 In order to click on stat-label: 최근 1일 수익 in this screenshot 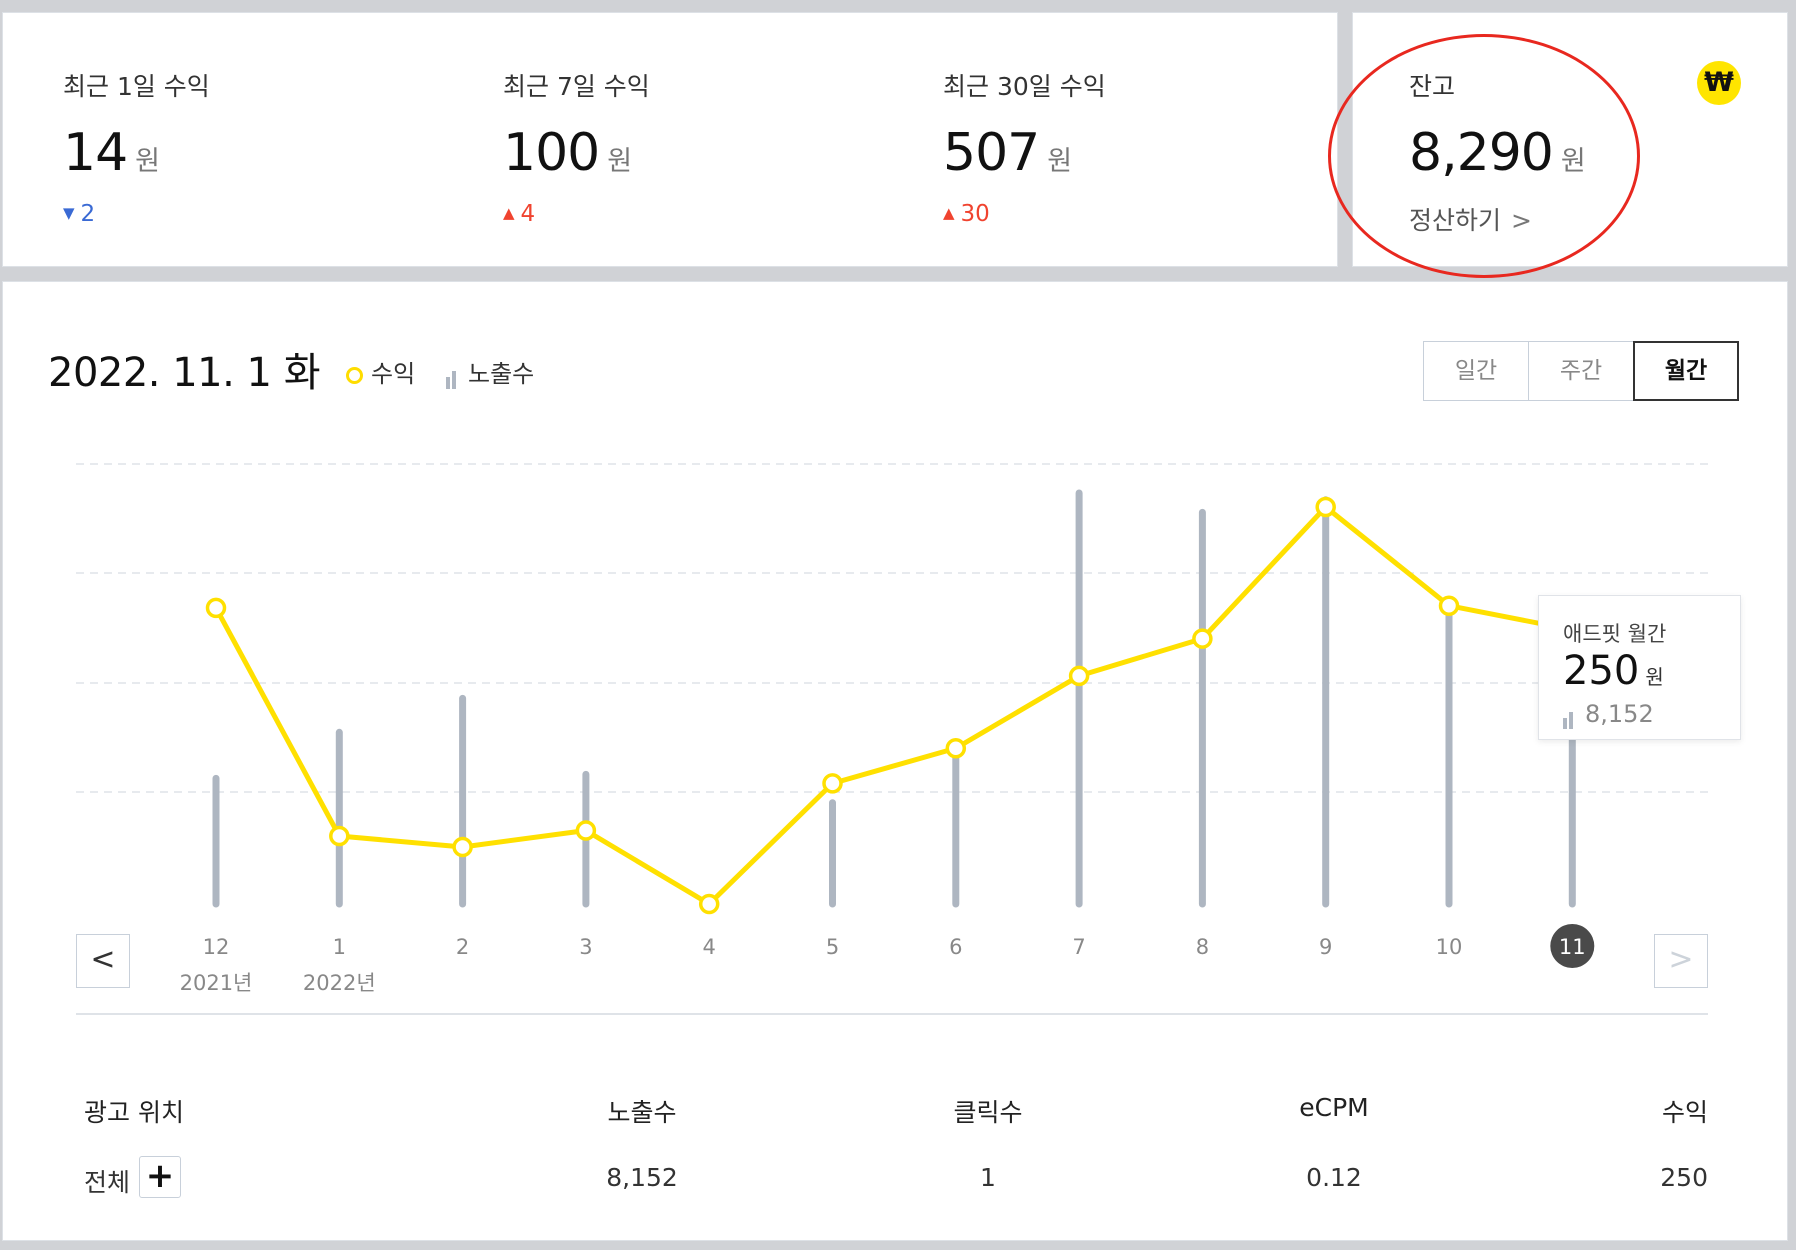, I will do `click(136, 86)`.